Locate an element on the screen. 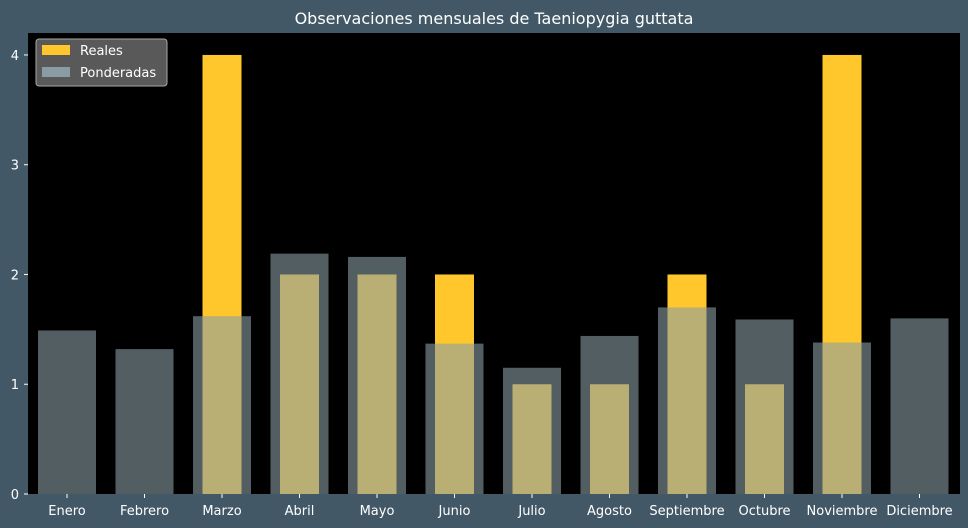  legend-label-ponderadas: Ponderadas is located at coordinates (118, 73).